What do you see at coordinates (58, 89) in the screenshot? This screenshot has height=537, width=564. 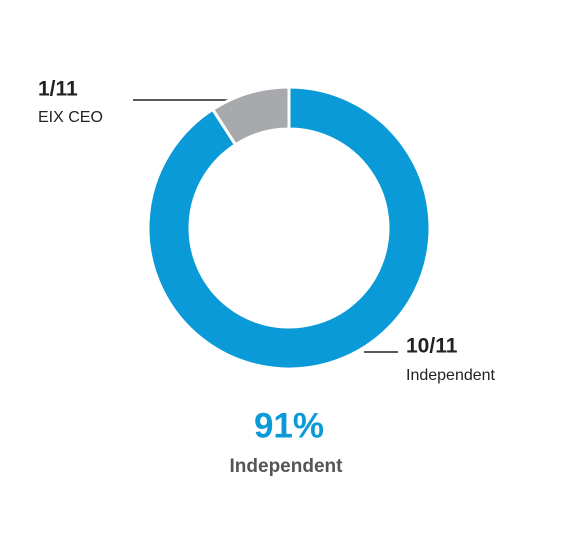 I see `value-label: 1/11` at bounding box center [58, 89].